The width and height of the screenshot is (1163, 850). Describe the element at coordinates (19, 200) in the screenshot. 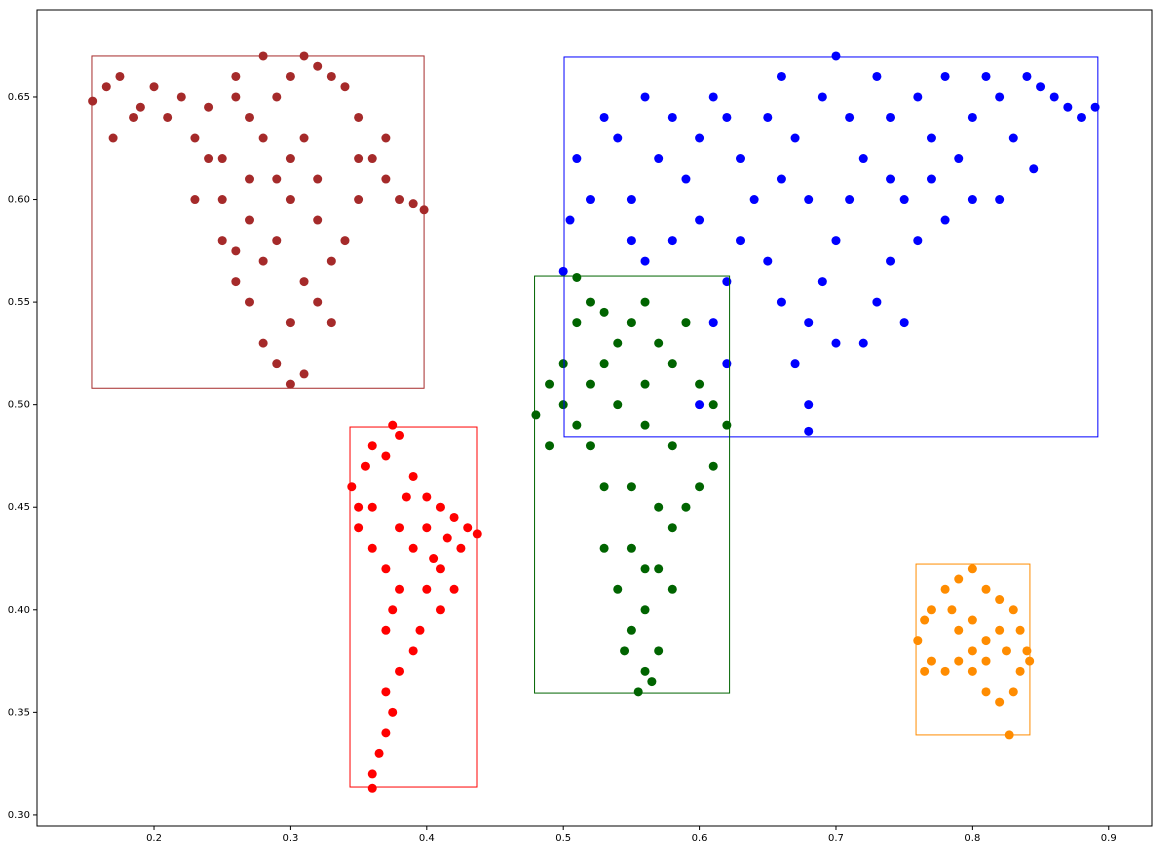

I see `y-tick-label: 0.60` at that location.